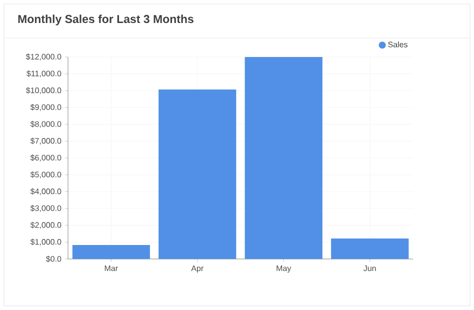 The height and width of the screenshot is (310, 474). Describe the element at coordinates (197, 269) in the screenshot. I see `x-tick-label: Apr` at that location.